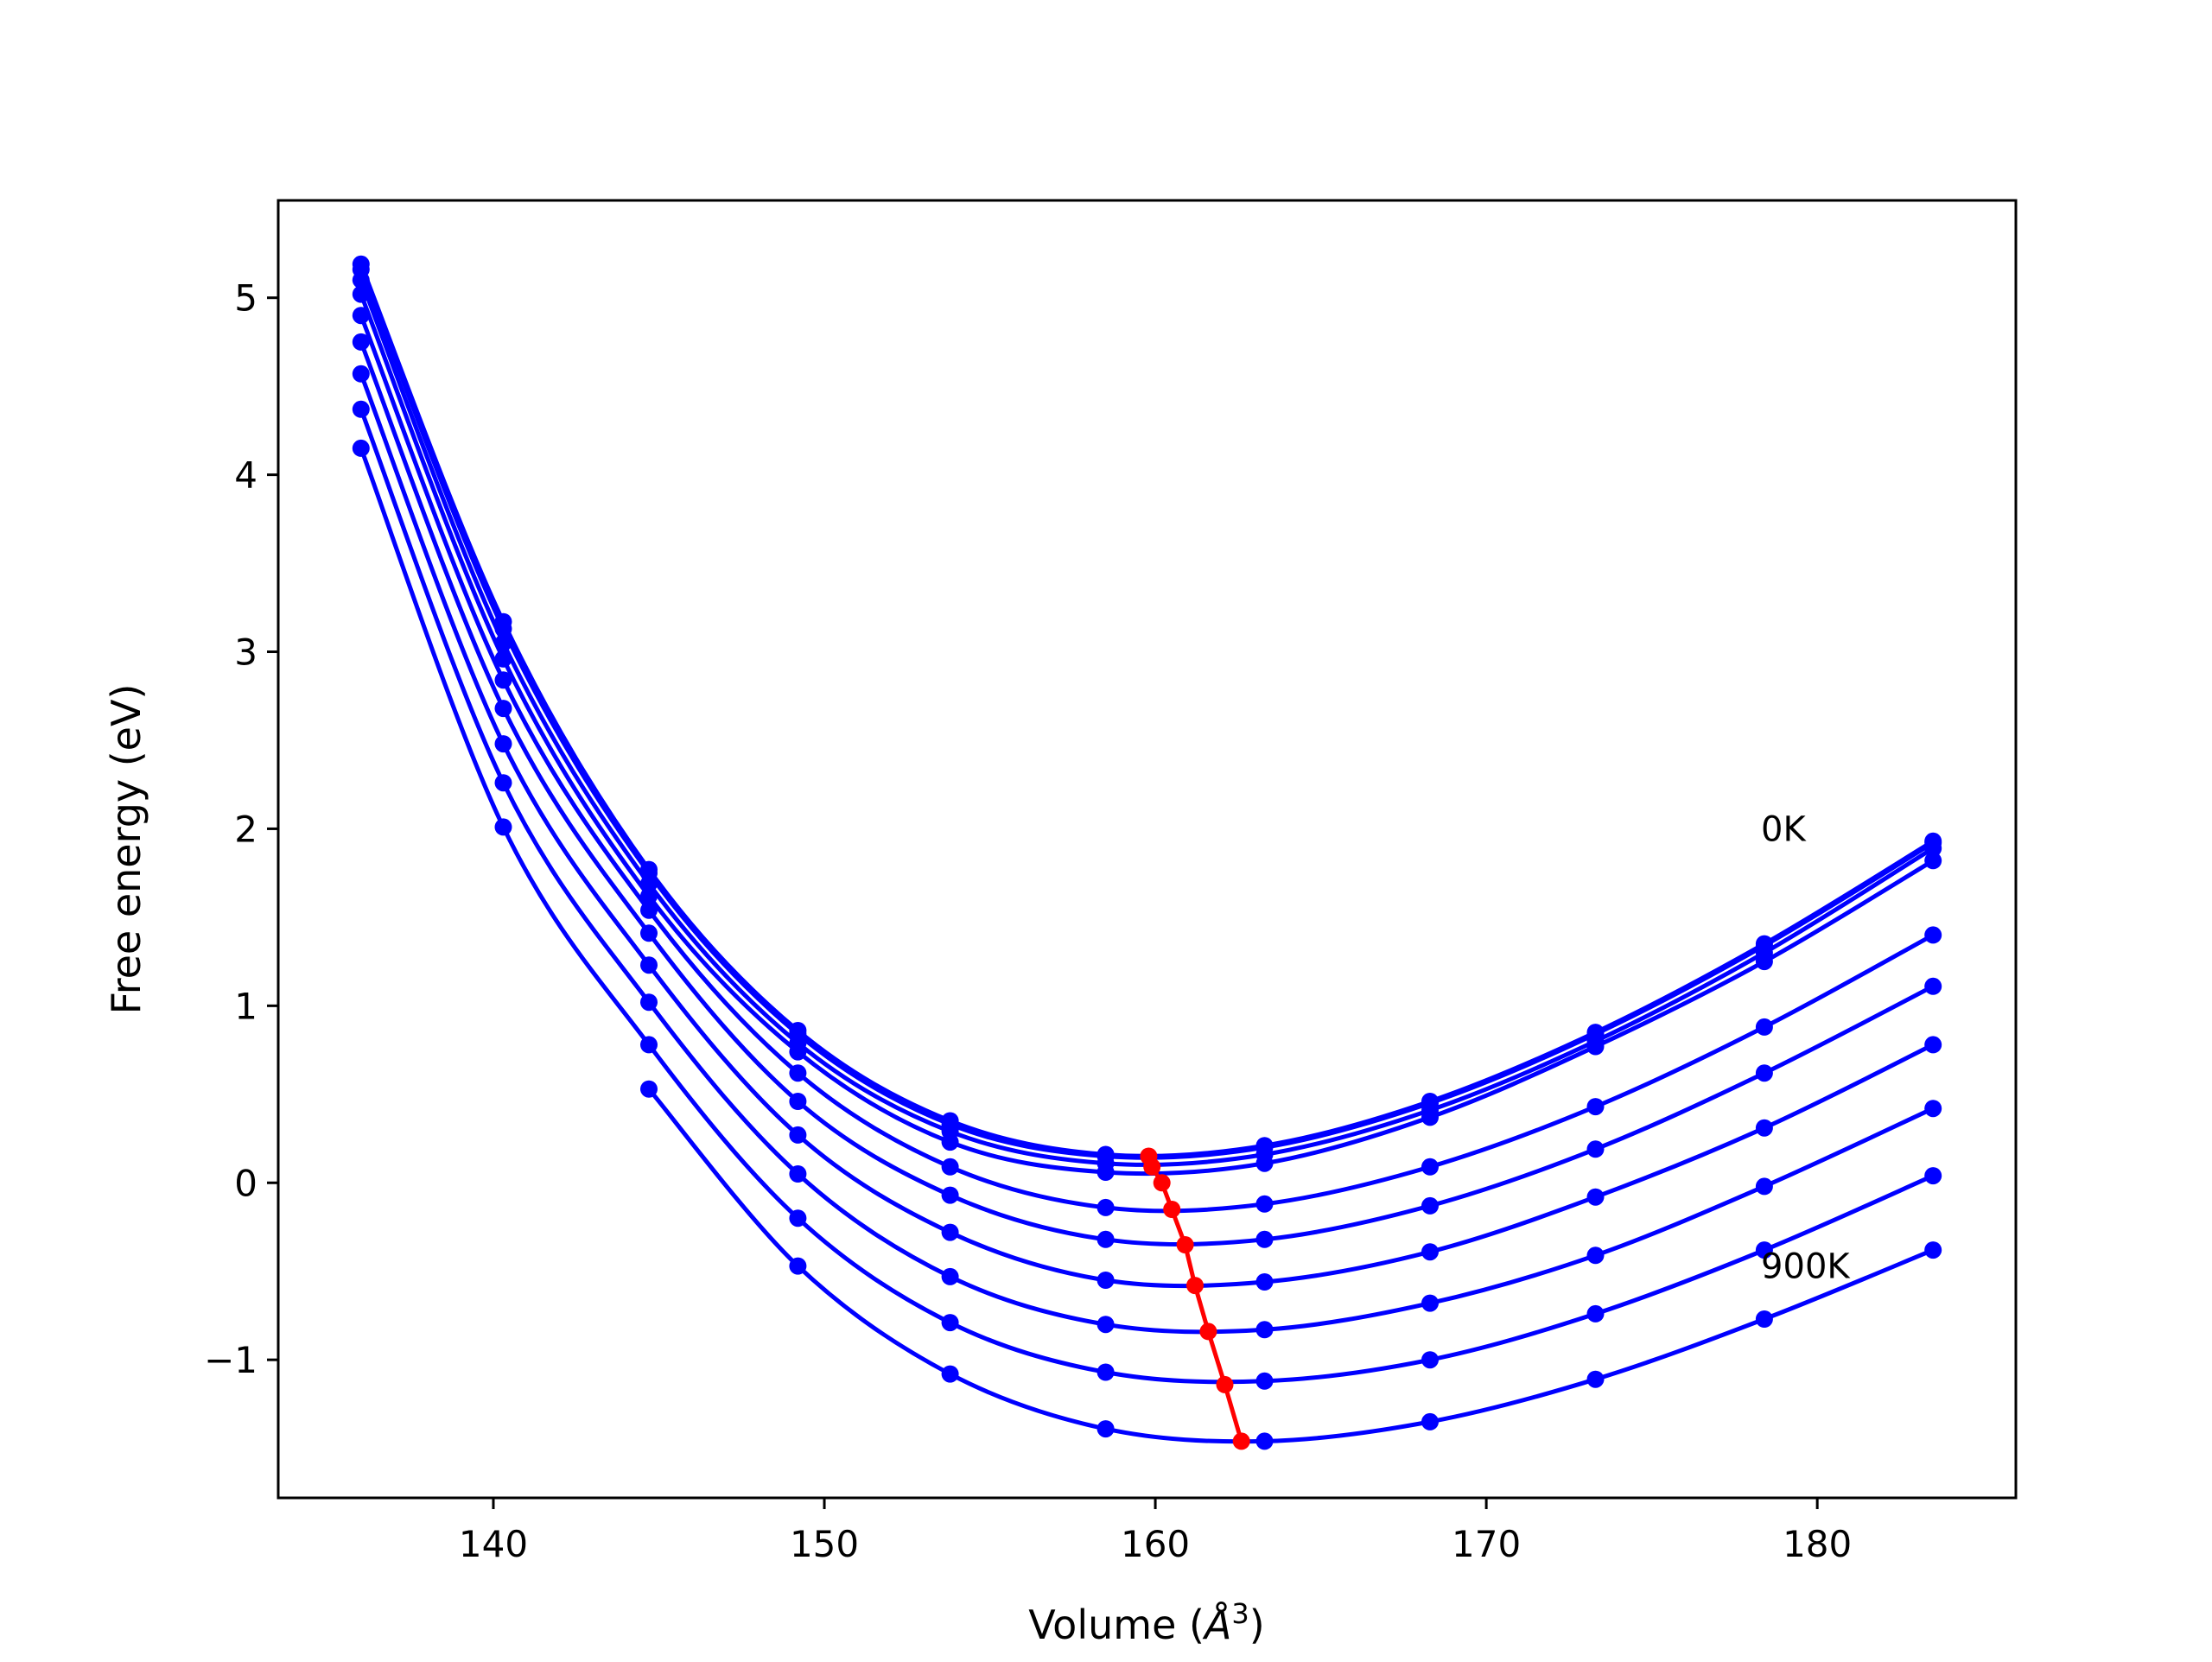 This screenshot has height=1662, width=2212. I want to click on annotations-layer: 0K 900K, so click(1806, 1047).